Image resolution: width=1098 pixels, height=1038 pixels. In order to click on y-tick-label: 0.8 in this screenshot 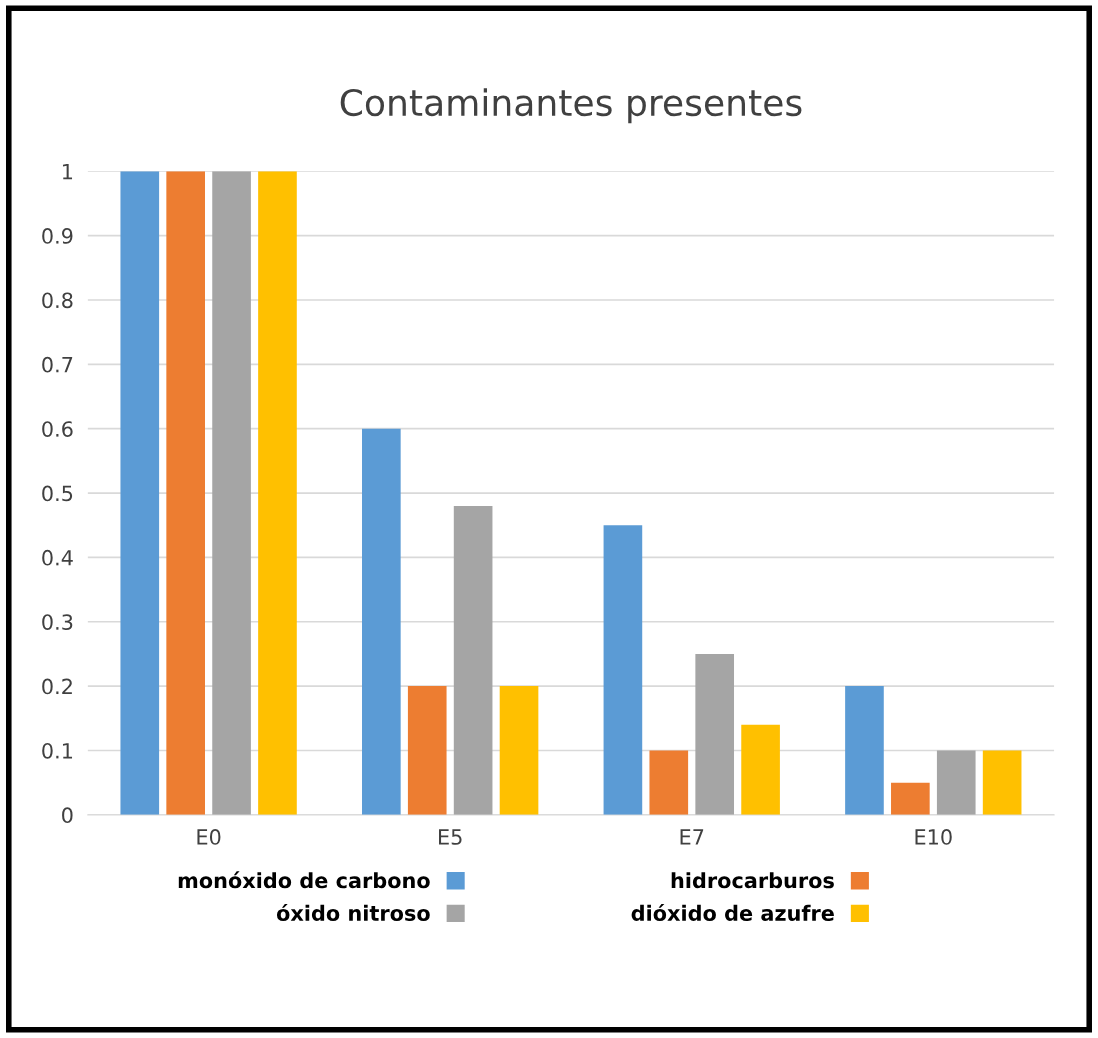, I will do `click(57, 300)`.